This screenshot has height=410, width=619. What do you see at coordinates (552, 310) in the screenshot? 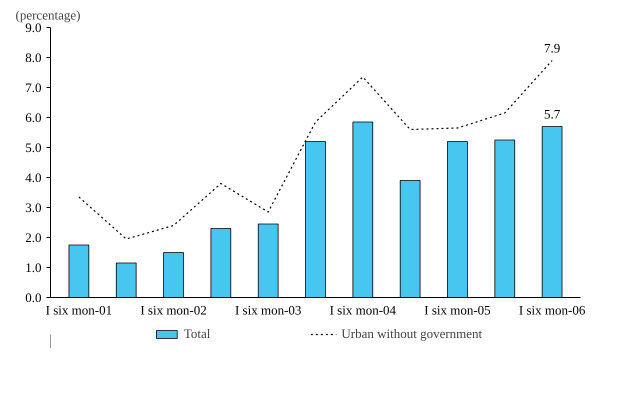
I see `x-tick-label: I six mon-06` at bounding box center [552, 310].